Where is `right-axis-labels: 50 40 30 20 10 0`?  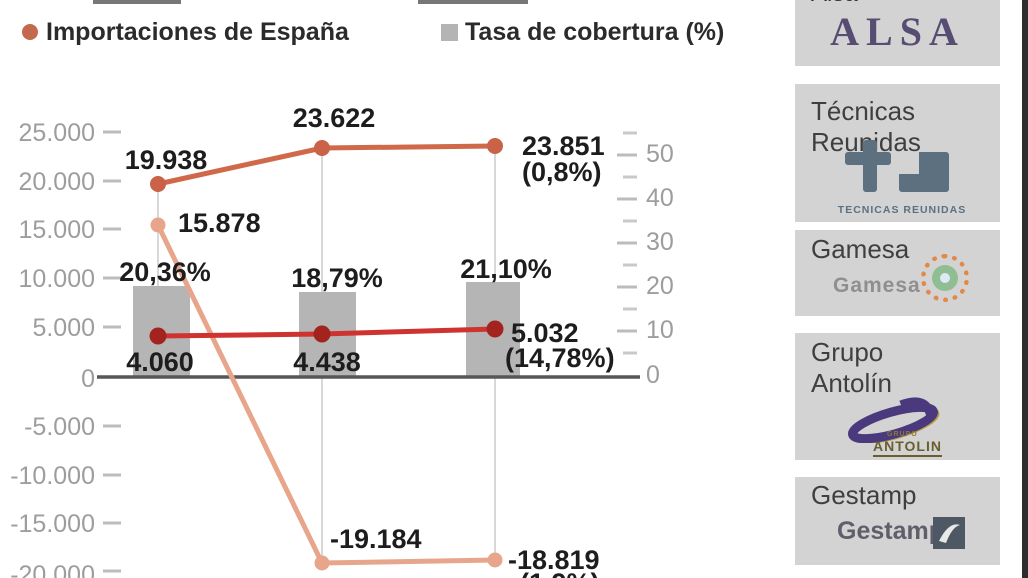 right-axis-labels: 50 40 30 20 10 0 is located at coordinates (660, 264).